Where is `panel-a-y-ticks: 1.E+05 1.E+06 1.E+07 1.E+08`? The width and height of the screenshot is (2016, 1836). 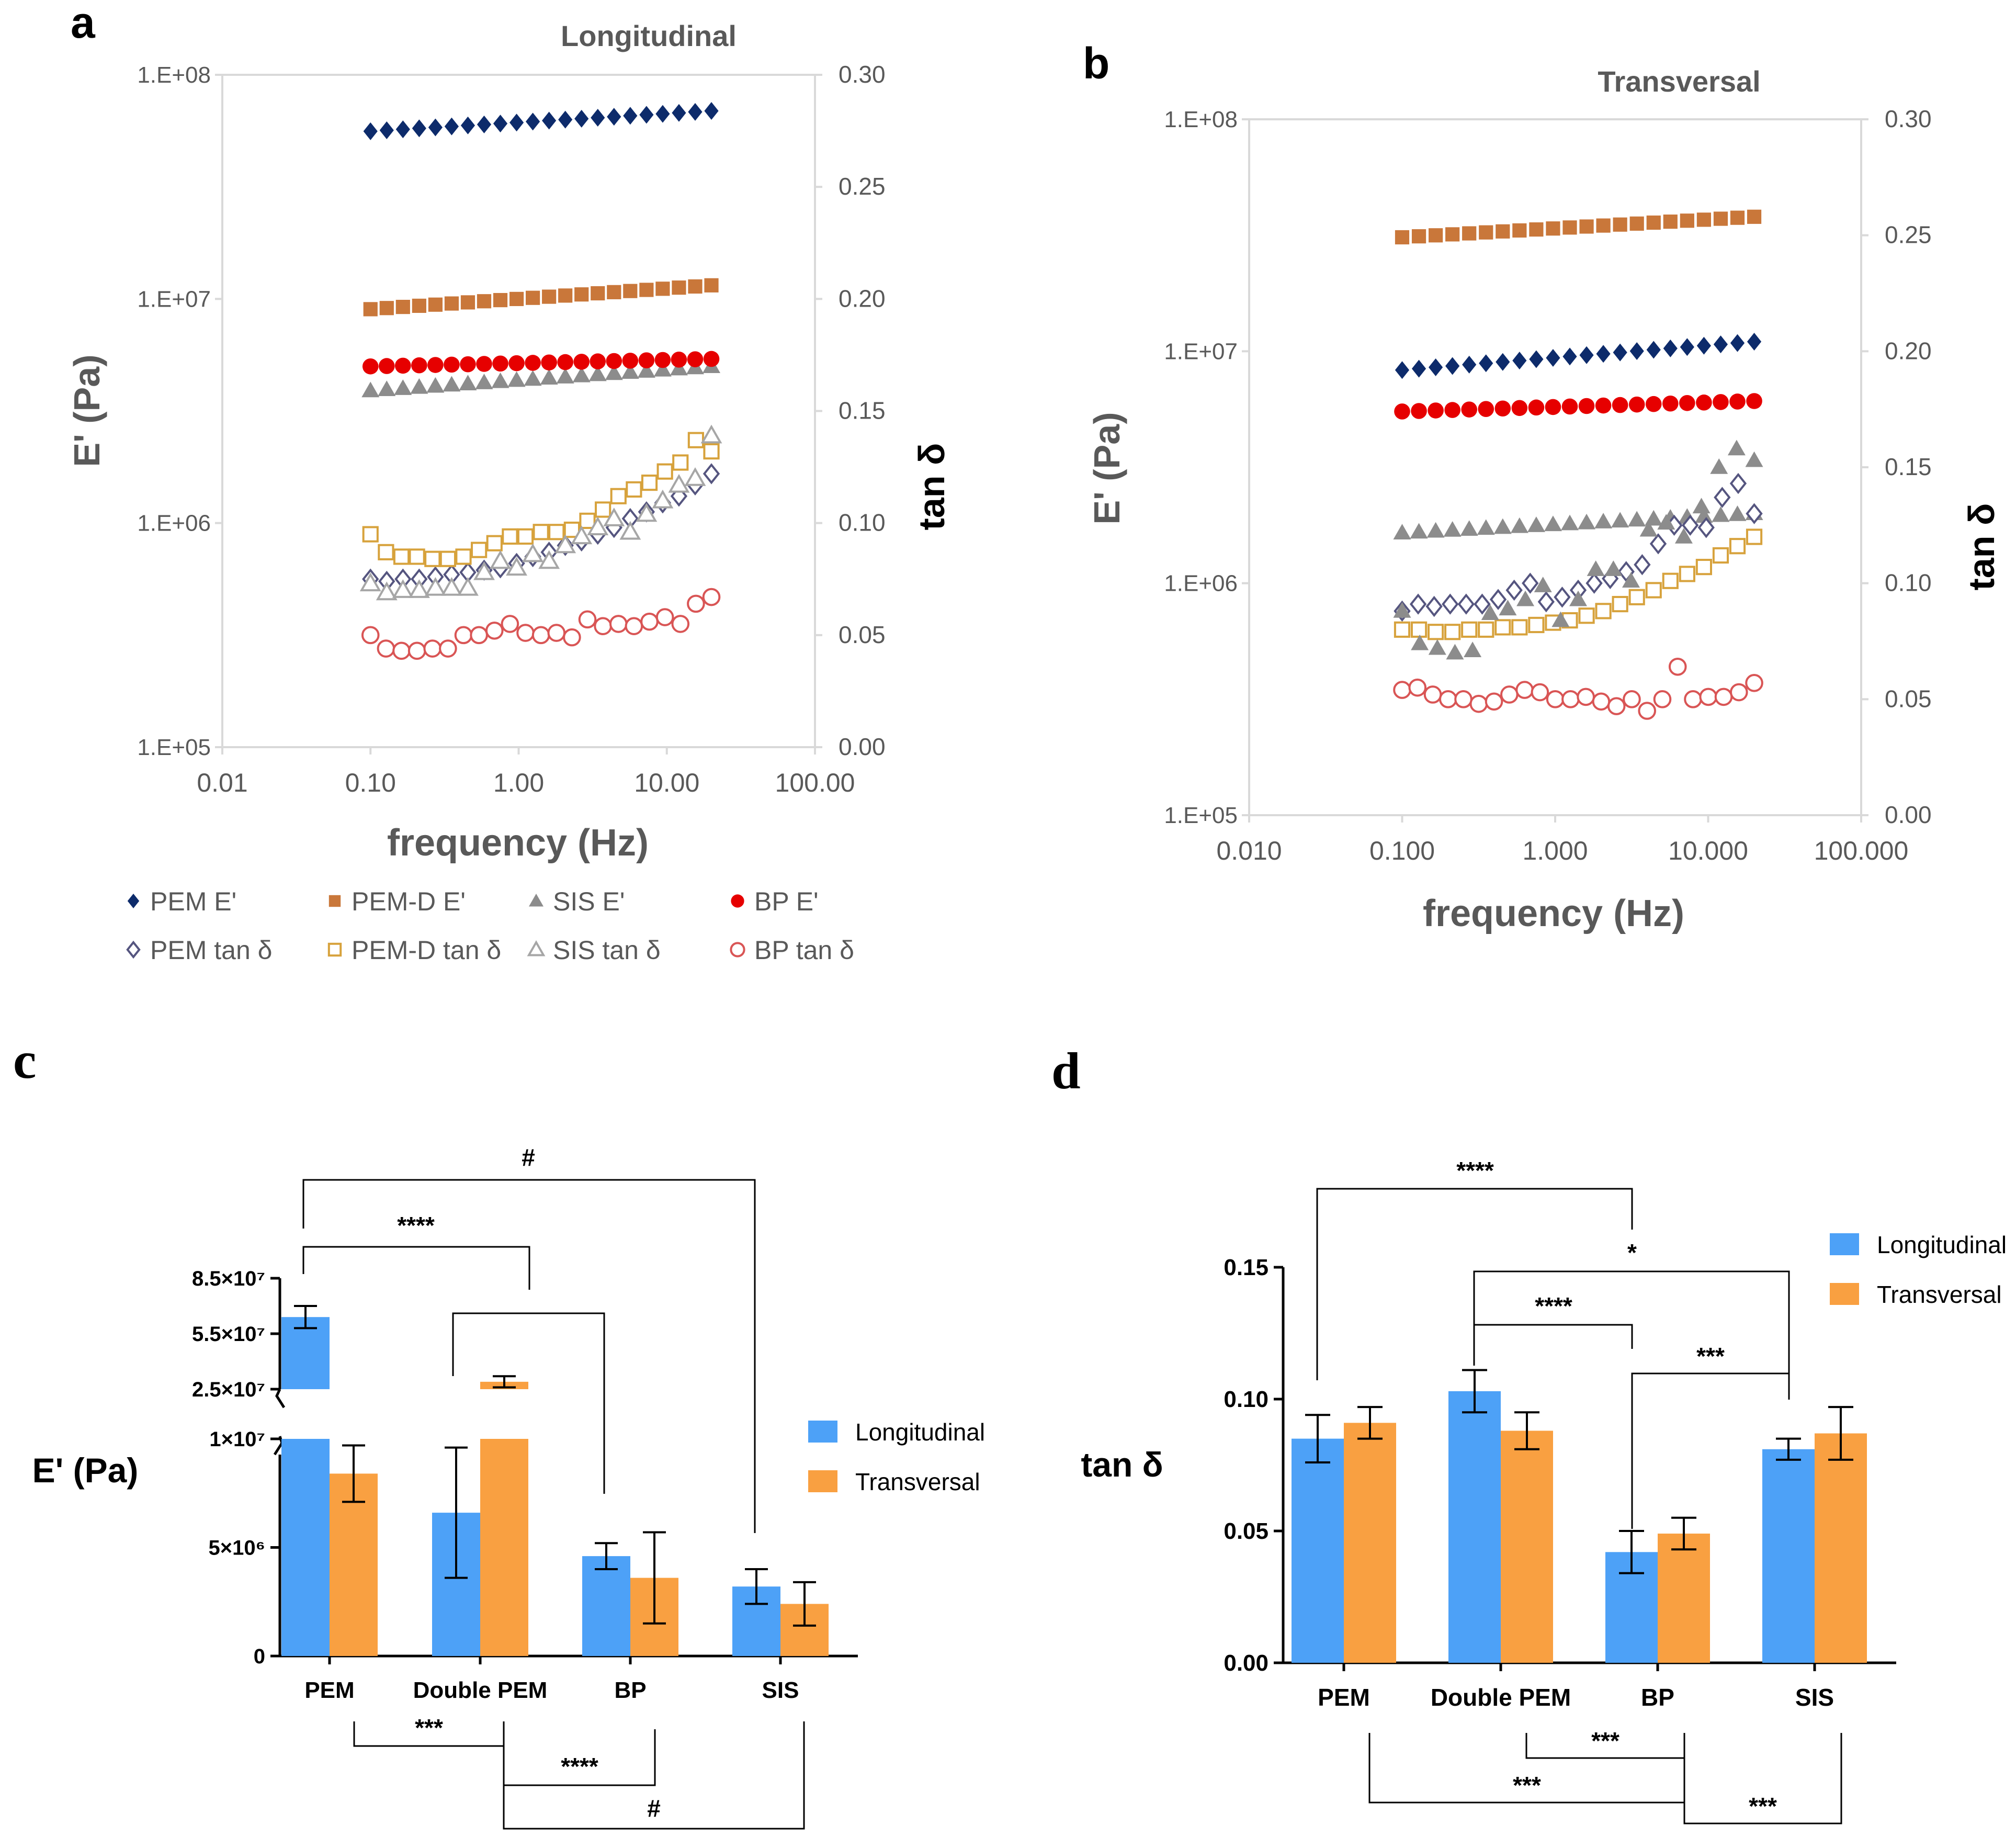
panel-a-y-ticks: 1.E+05 1.E+06 1.E+07 1.E+08 is located at coordinates (180, 411).